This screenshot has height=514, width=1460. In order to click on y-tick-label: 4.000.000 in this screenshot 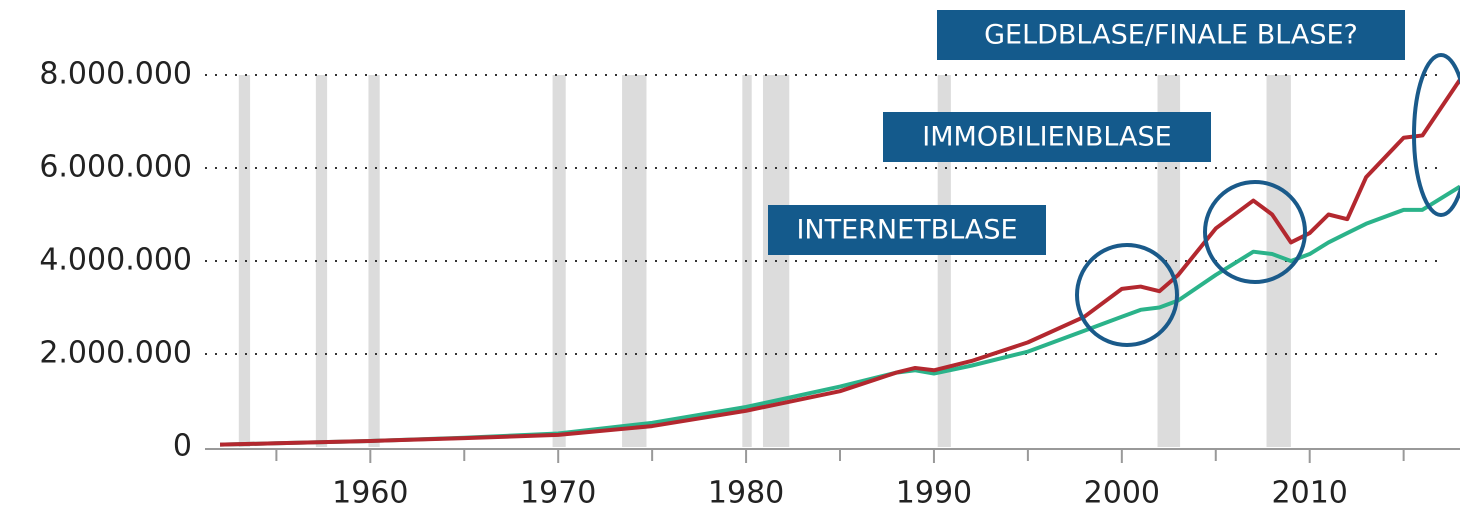, I will do `click(115, 260)`.